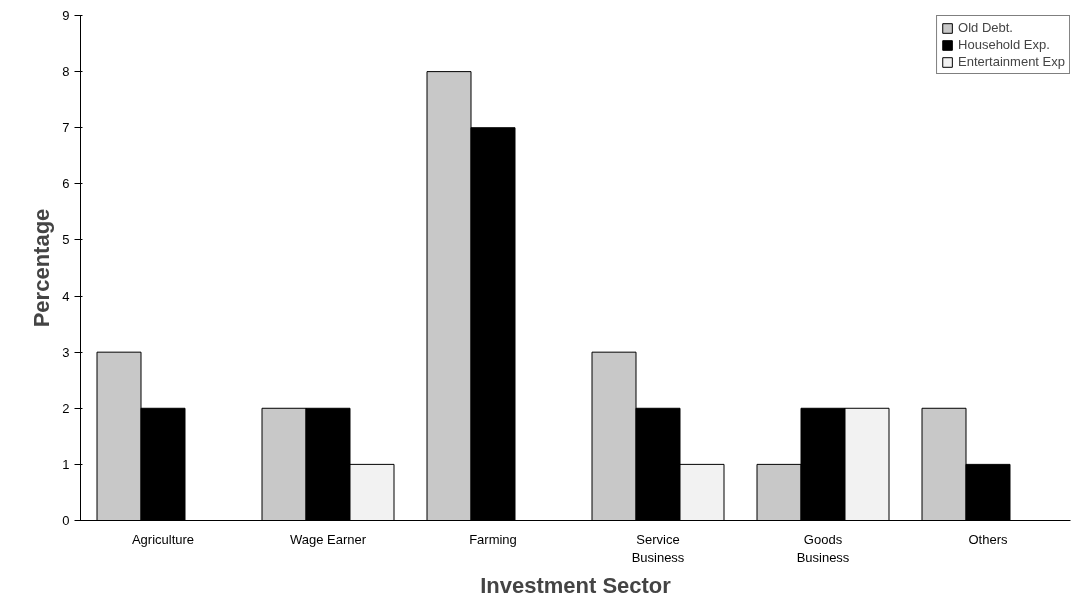 Image resolution: width=1090 pixels, height=607 pixels. Describe the element at coordinates (66, 408) in the screenshot. I see `y-tick-label: 2` at that location.